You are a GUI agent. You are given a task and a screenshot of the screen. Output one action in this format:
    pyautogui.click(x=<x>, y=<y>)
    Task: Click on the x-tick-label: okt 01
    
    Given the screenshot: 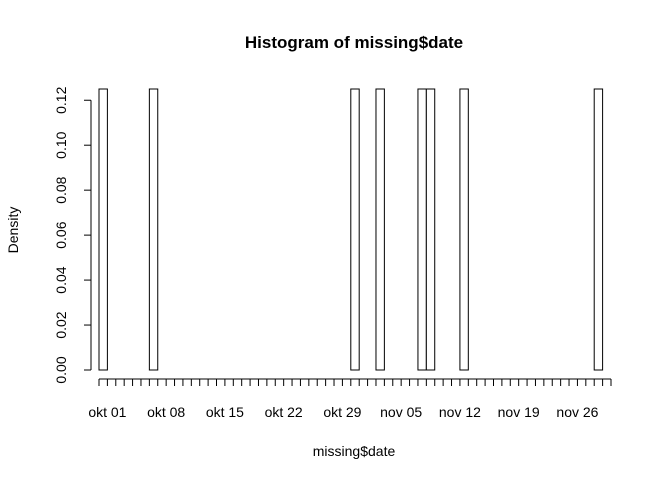 What is the action you would take?
    pyautogui.click(x=107, y=412)
    